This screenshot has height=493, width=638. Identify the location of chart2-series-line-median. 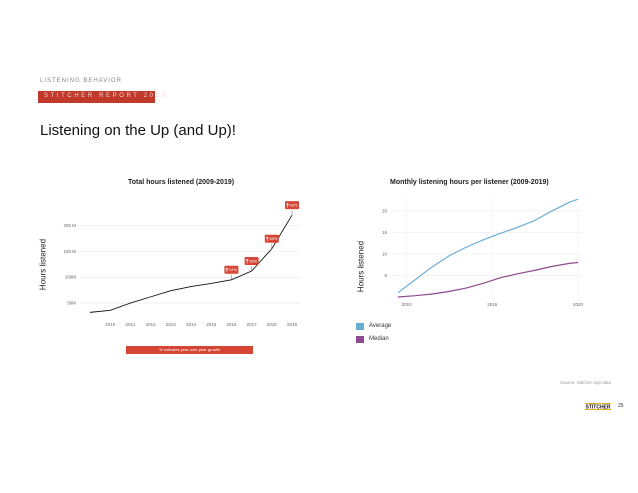
(488, 279).